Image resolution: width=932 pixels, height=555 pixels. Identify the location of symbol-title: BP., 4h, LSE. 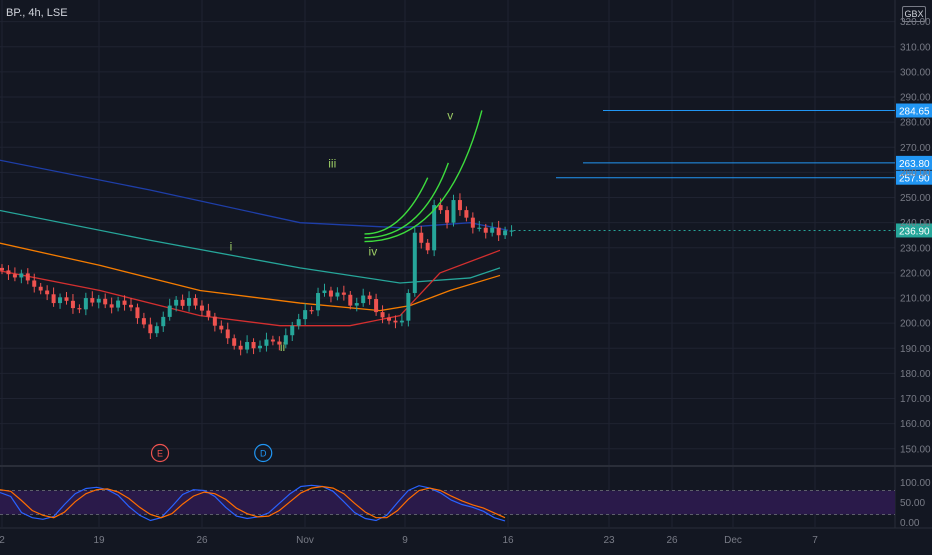
(37, 13).